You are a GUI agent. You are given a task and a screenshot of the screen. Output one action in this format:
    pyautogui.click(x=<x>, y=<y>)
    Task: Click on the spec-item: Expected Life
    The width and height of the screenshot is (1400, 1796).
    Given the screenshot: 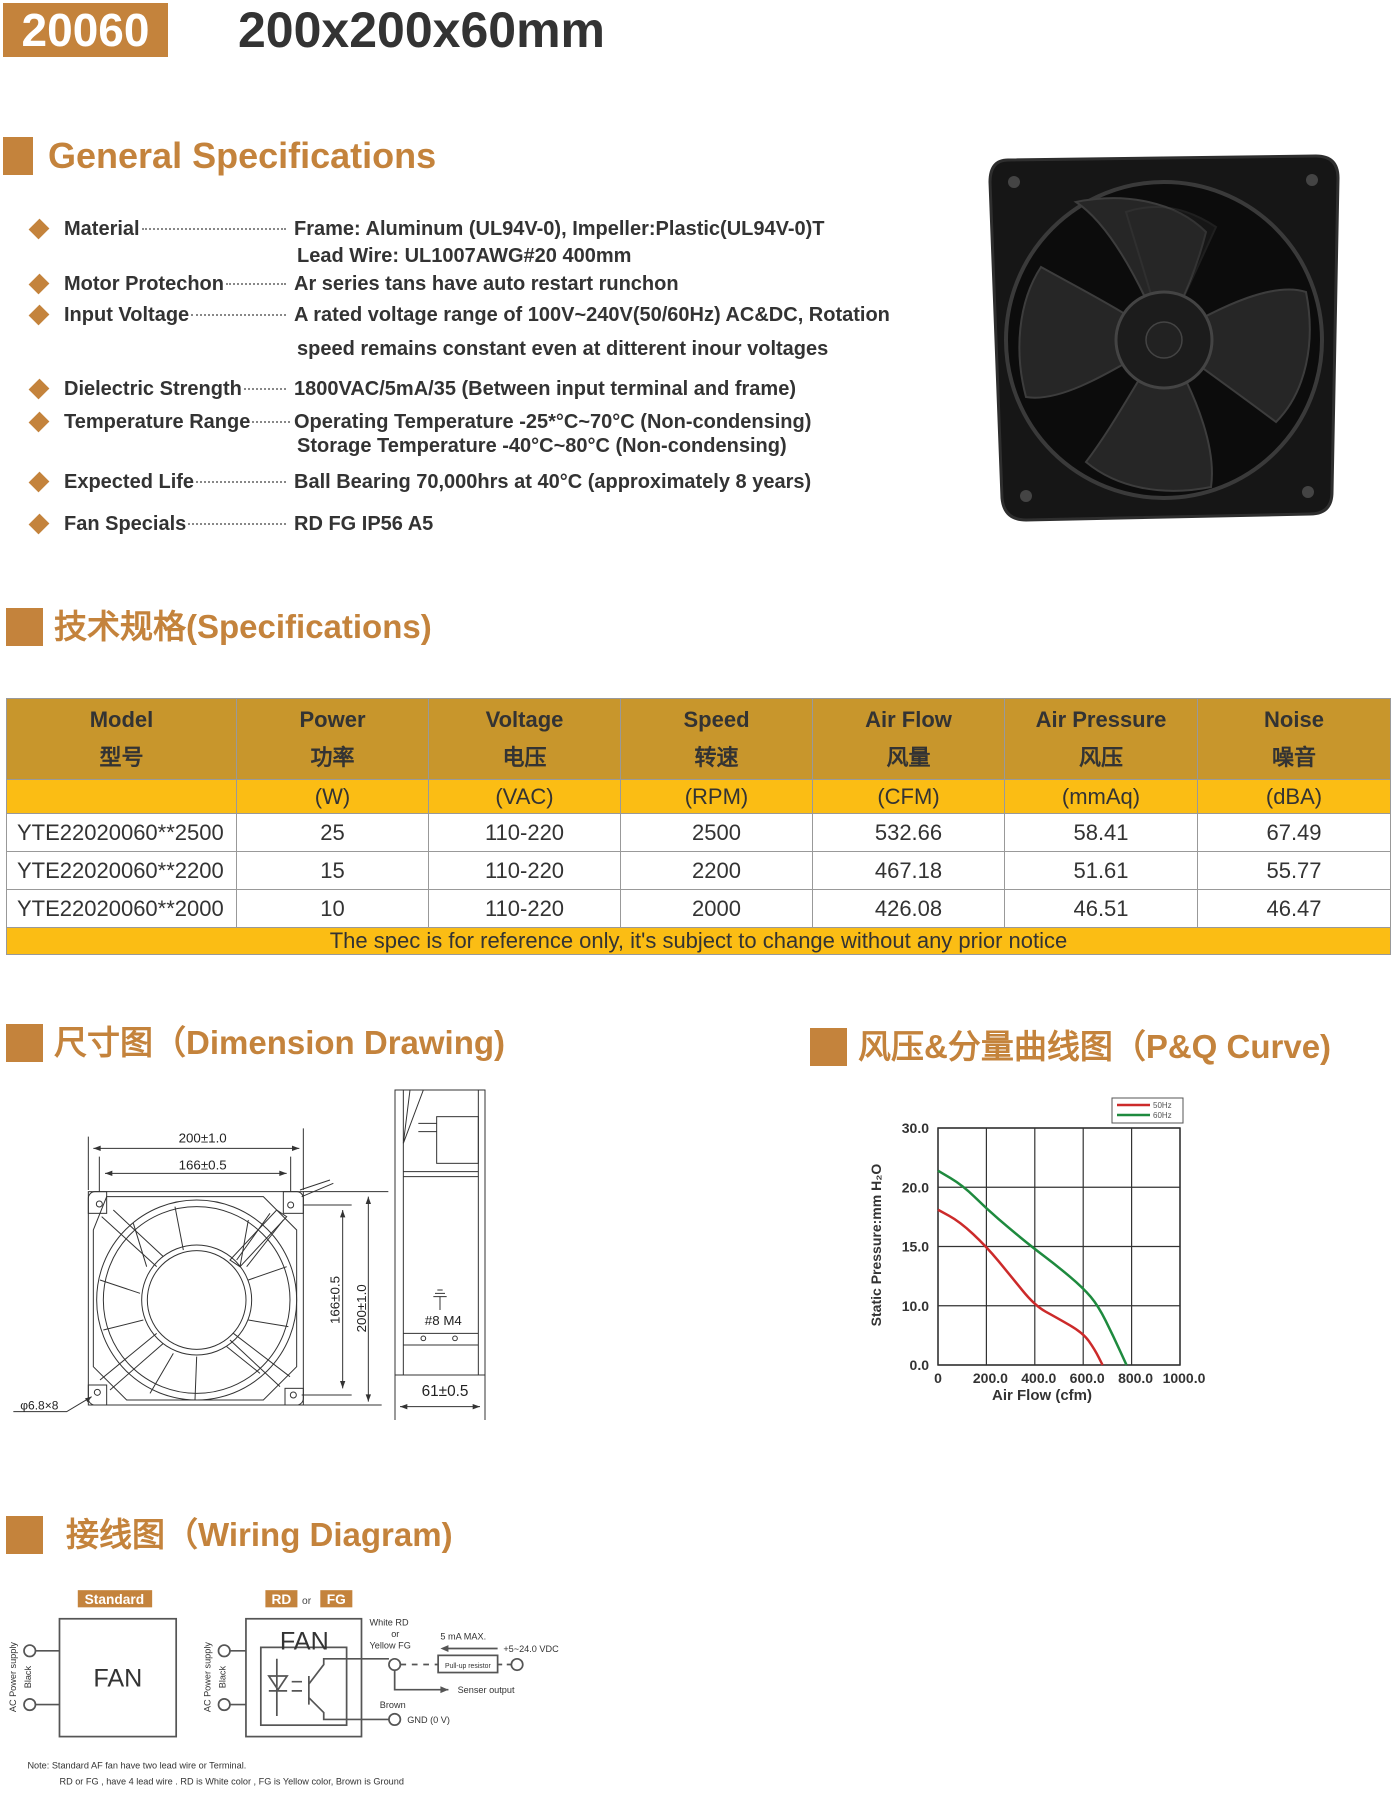 What is the action you would take?
    pyautogui.click(x=480, y=482)
    